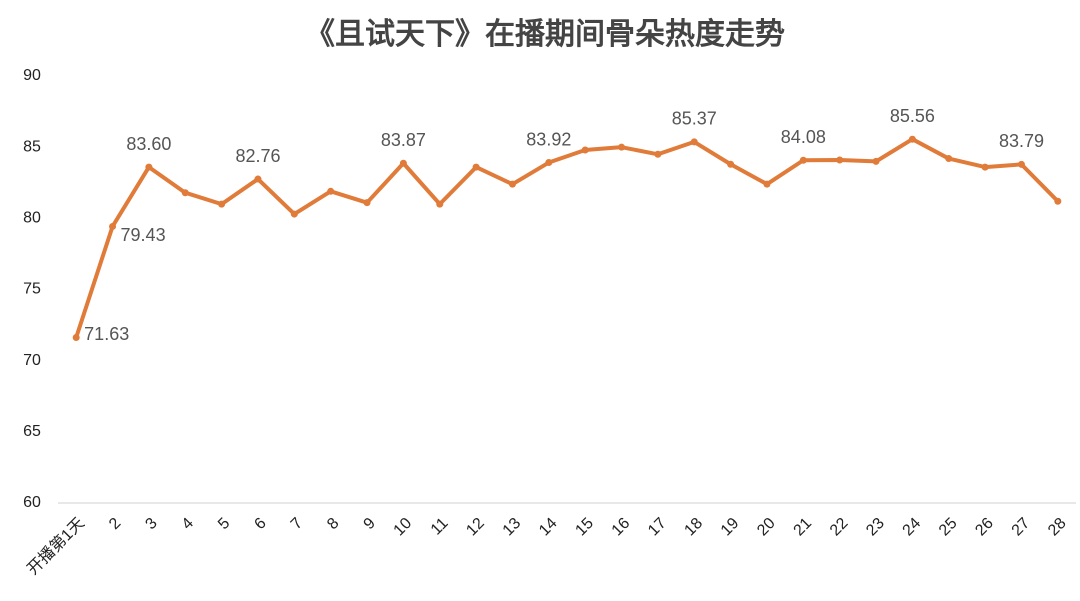 The width and height of the screenshot is (1080, 601). I want to click on value-label: 83.87, so click(403, 140).